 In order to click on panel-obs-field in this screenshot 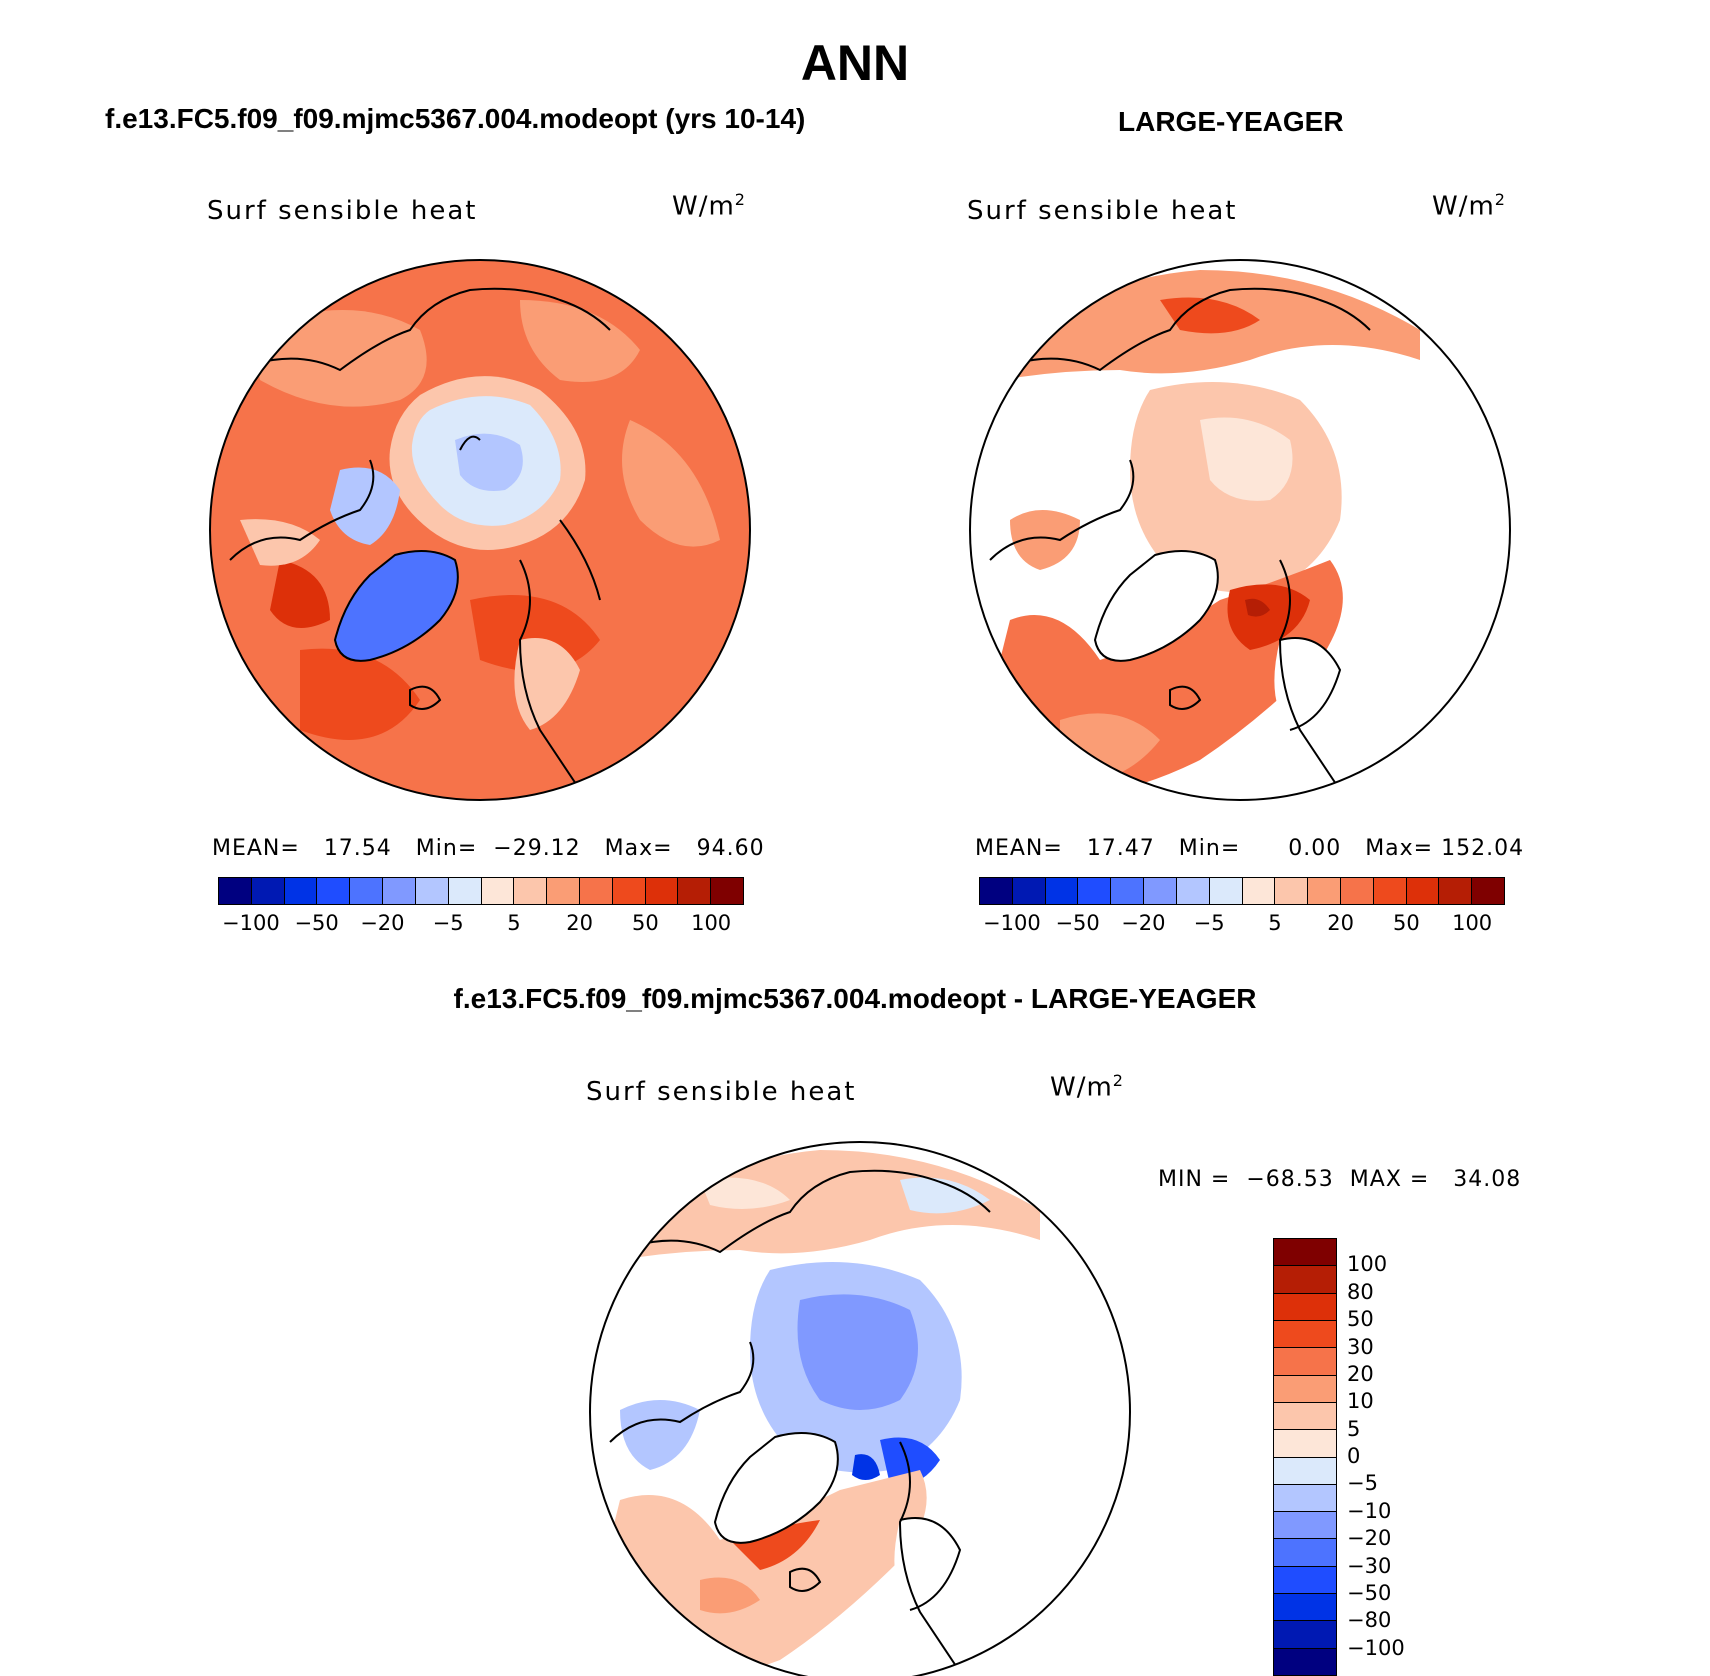, I will do `click(1240, 530)`.